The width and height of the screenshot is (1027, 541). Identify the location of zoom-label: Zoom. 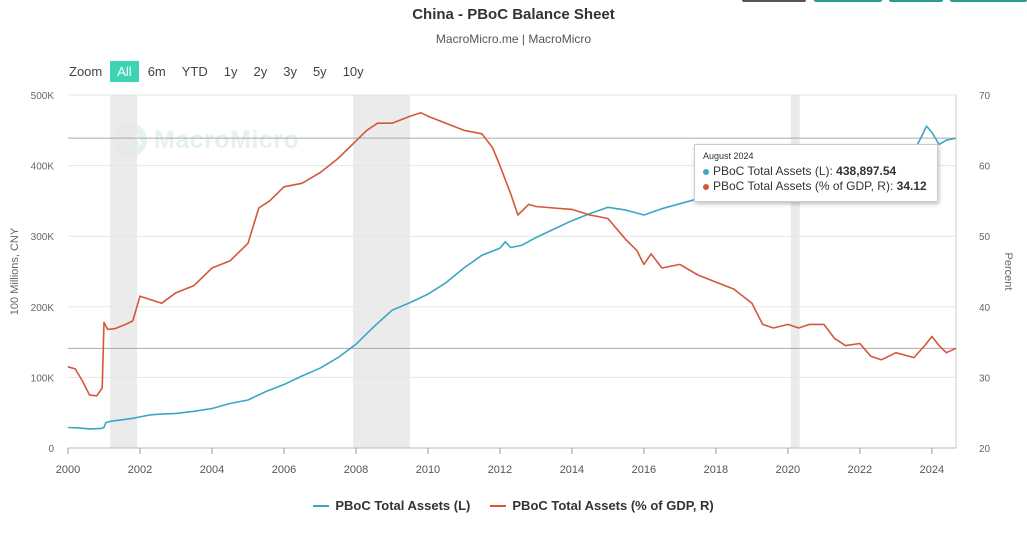
(86, 71).